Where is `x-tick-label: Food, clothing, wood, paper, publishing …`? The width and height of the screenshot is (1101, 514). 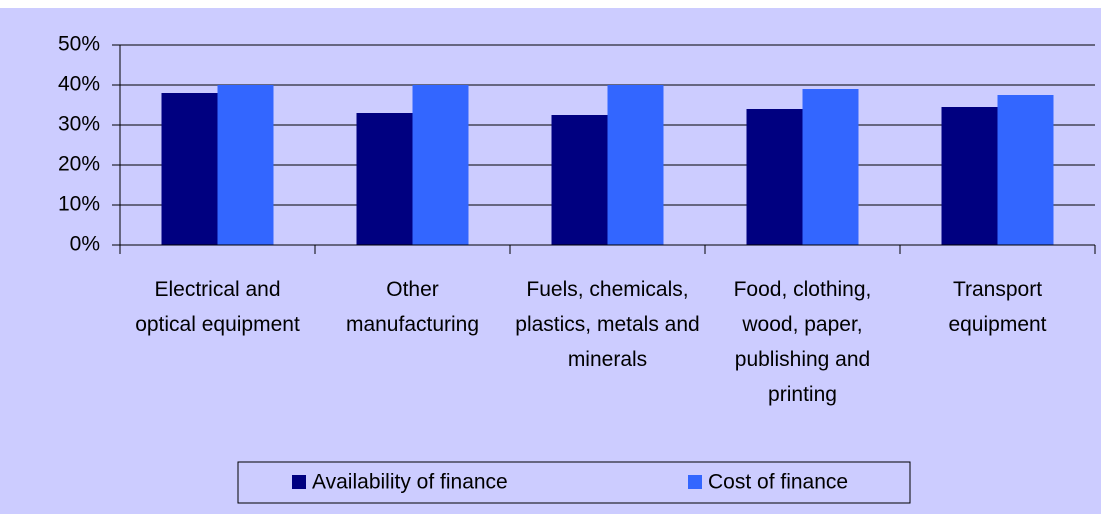
x-tick-label: Food, clothing, wood, paper, publishing … is located at coordinates (802, 342).